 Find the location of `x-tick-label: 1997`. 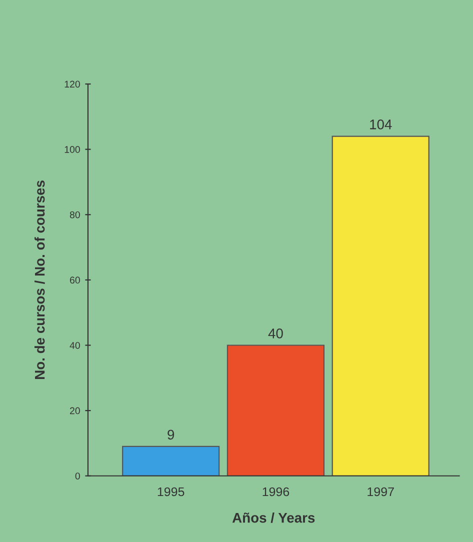

x-tick-label: 1997 is located at coordinates (381, 491).